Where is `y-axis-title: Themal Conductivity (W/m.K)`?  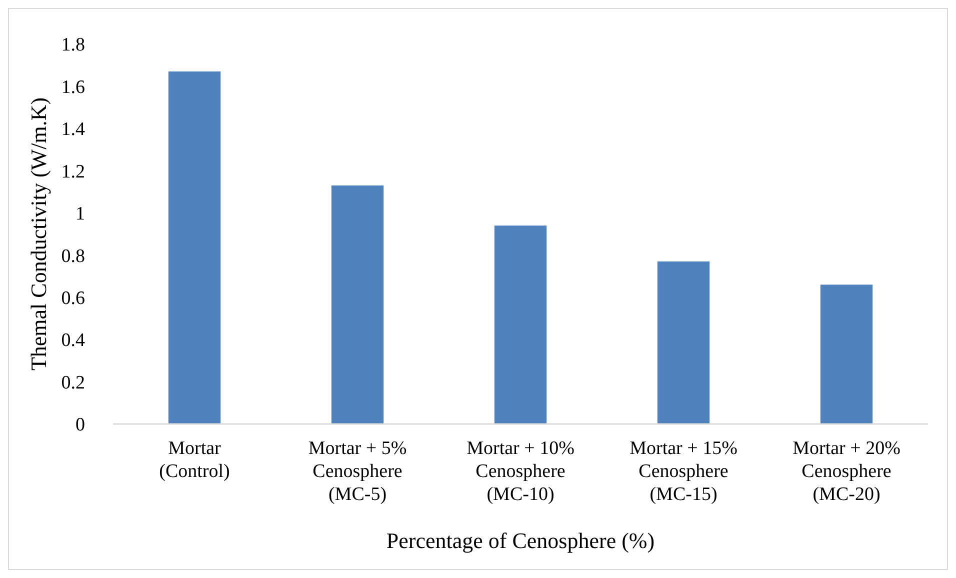 y-axis-title: Themal Conductivity (W/m.K) is located at coordinates (38, 234).